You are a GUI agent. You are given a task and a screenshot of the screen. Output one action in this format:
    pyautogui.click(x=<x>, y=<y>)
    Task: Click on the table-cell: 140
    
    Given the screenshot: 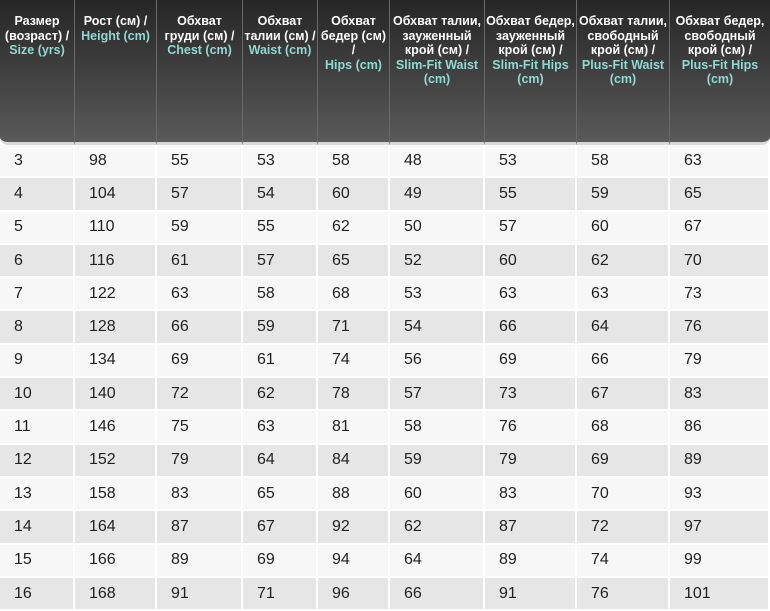 What is the action you would take?
    pyautogui.click(x=116, y=395)
    